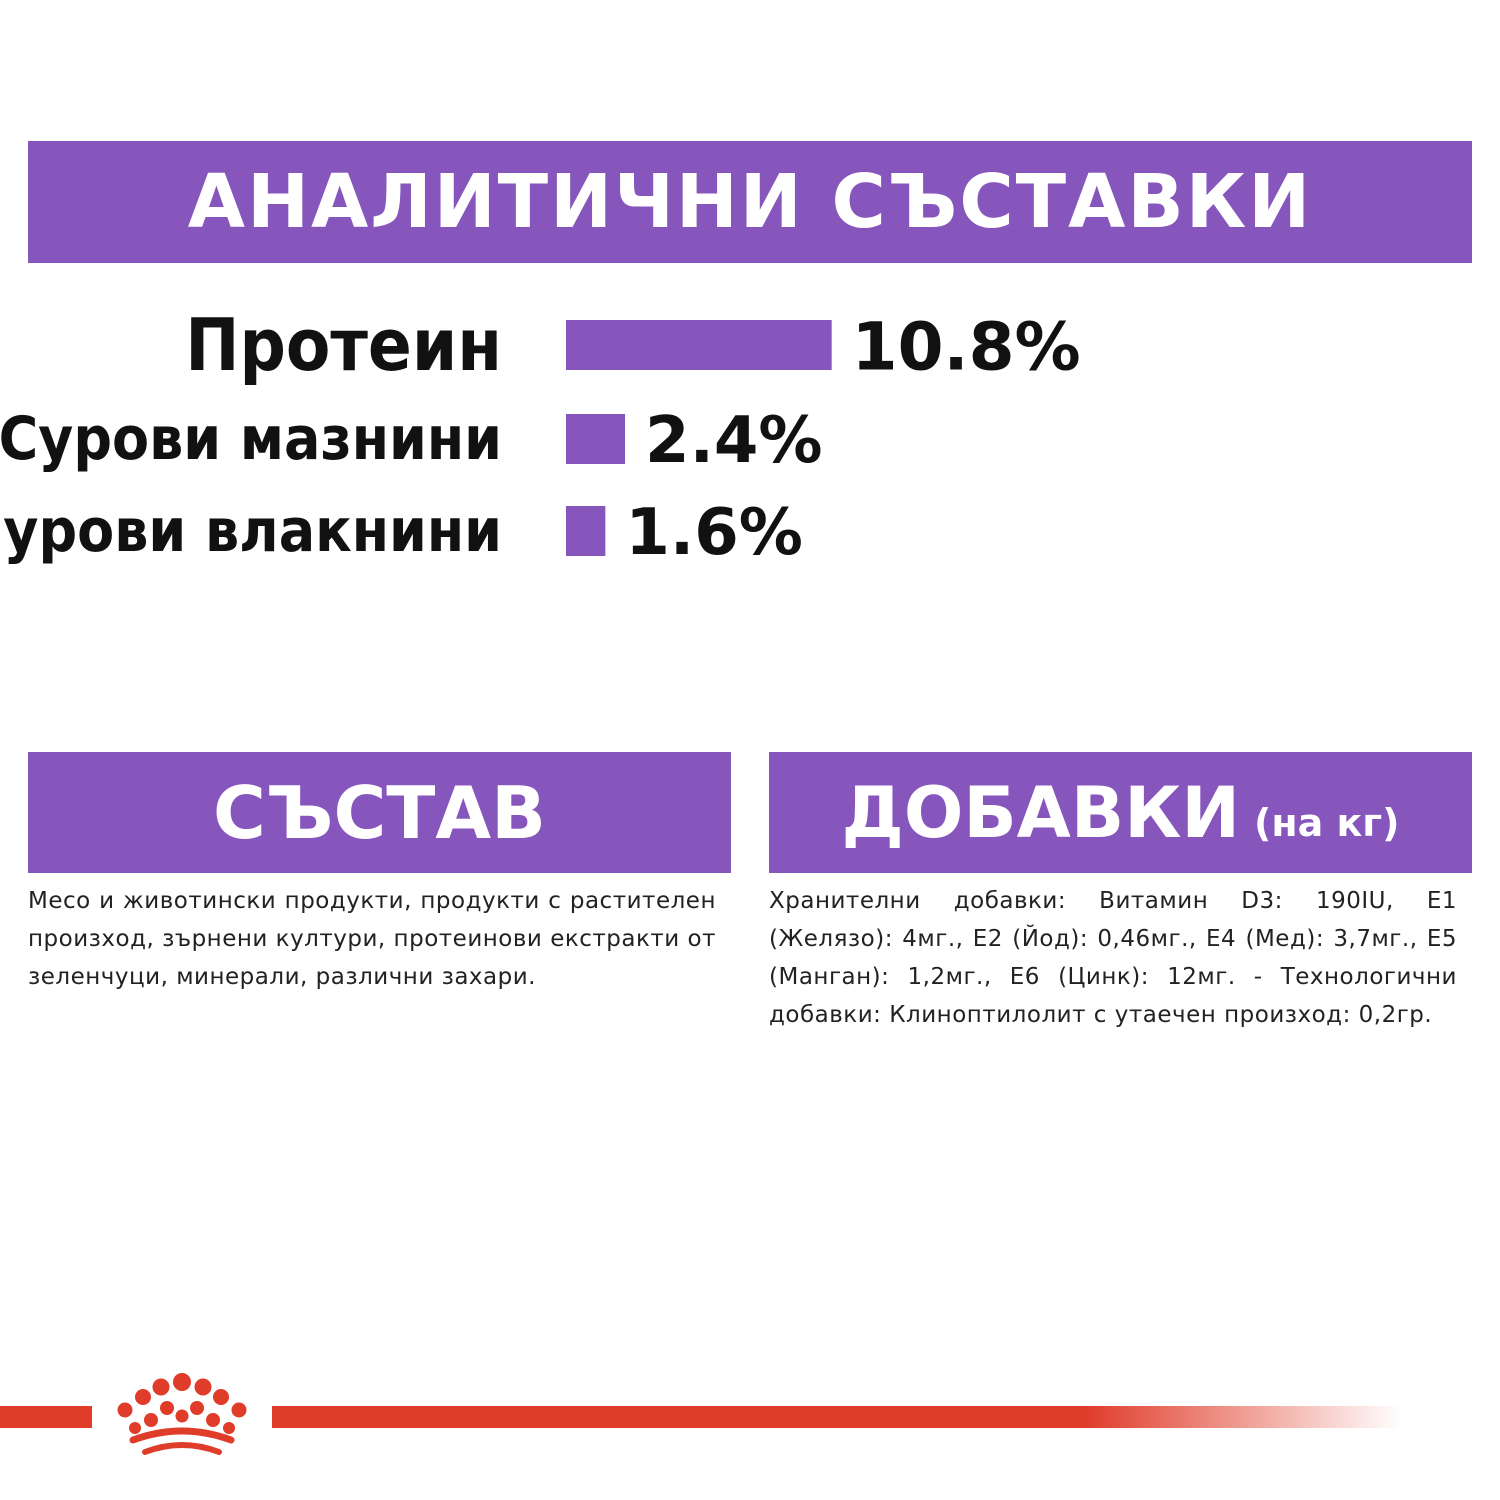  What do you see at coordinates (251, 531) in the screenshot?
I see `nutrient-label: Сурови влакнини` at bounding box center [251, 531].